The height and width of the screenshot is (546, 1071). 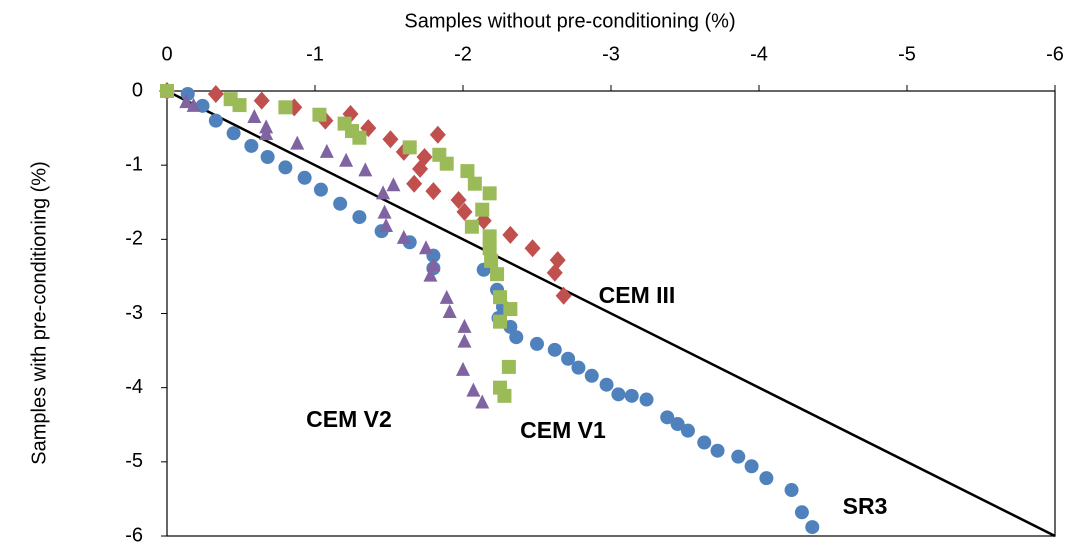 I want to click on x-axis-title: Samples without pre-conditioning (%), so click(x=569, y=21).